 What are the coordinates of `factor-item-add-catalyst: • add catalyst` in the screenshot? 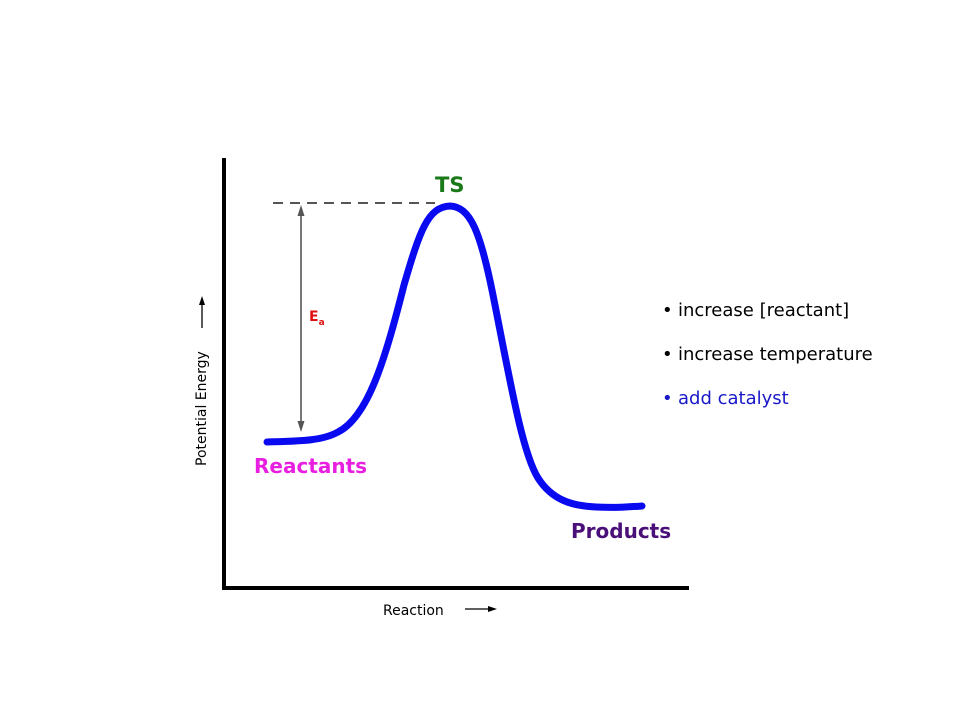 It's located at (767, 399).